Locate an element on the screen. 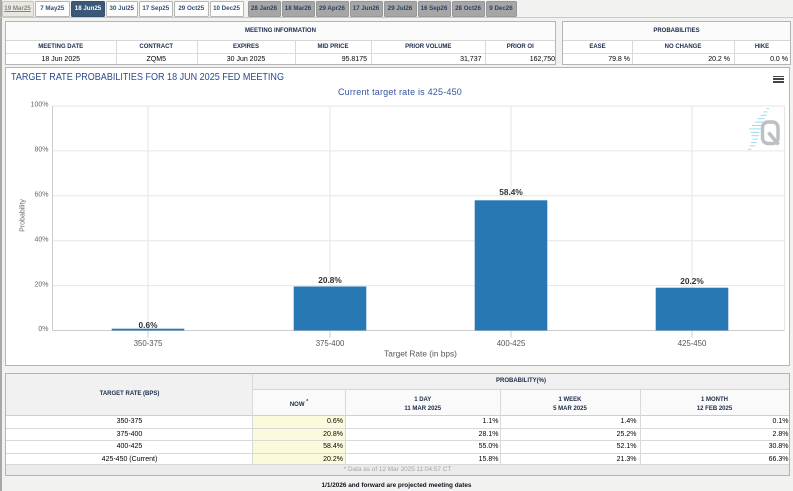 This screenshot has width=793, height=491. svg-text: 58.4% is located at coordinates (511, 192).